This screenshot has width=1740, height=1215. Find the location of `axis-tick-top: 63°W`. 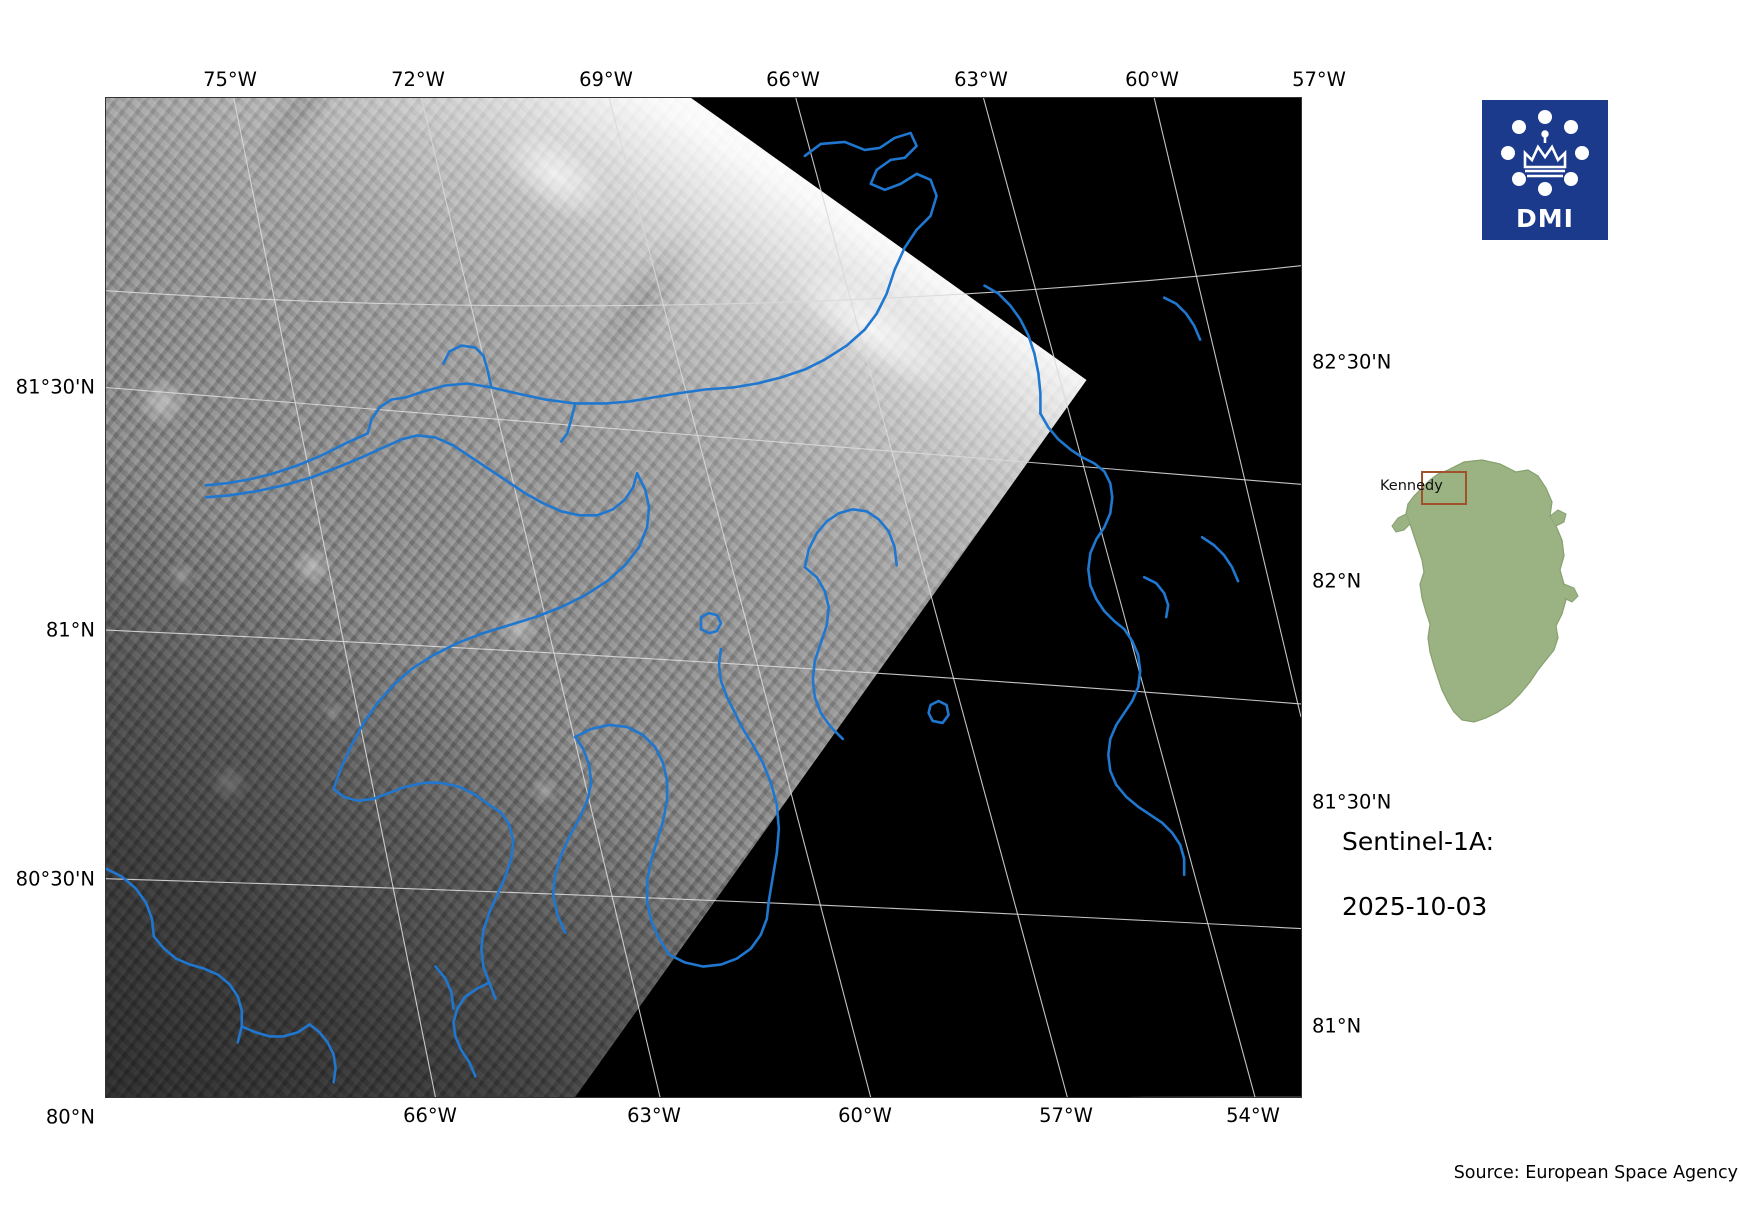

axis-tick-top: 63°W is located at coordinates (981, 79).